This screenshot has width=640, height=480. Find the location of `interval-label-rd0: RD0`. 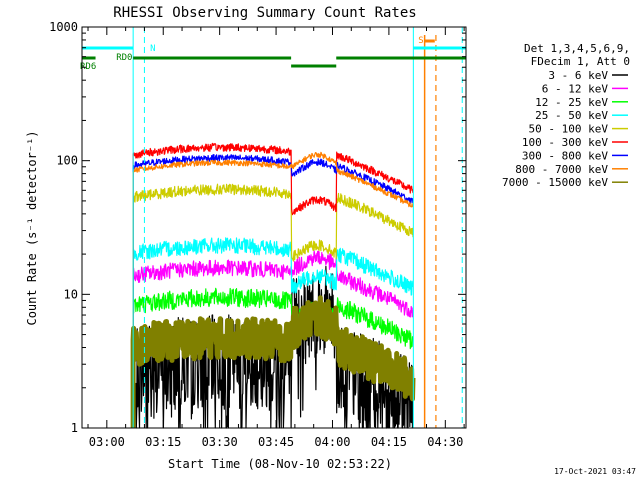

interval-label-rd0: RD0 is located at coordinates (124, 58).